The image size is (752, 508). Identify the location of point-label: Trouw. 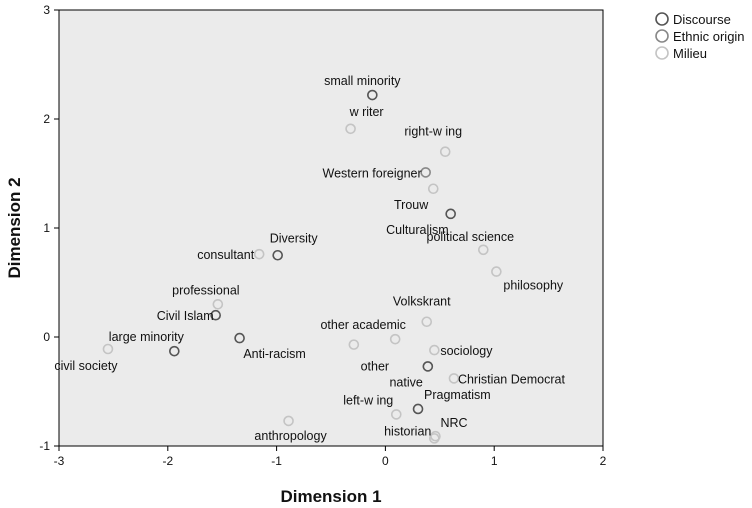
(411, 205).